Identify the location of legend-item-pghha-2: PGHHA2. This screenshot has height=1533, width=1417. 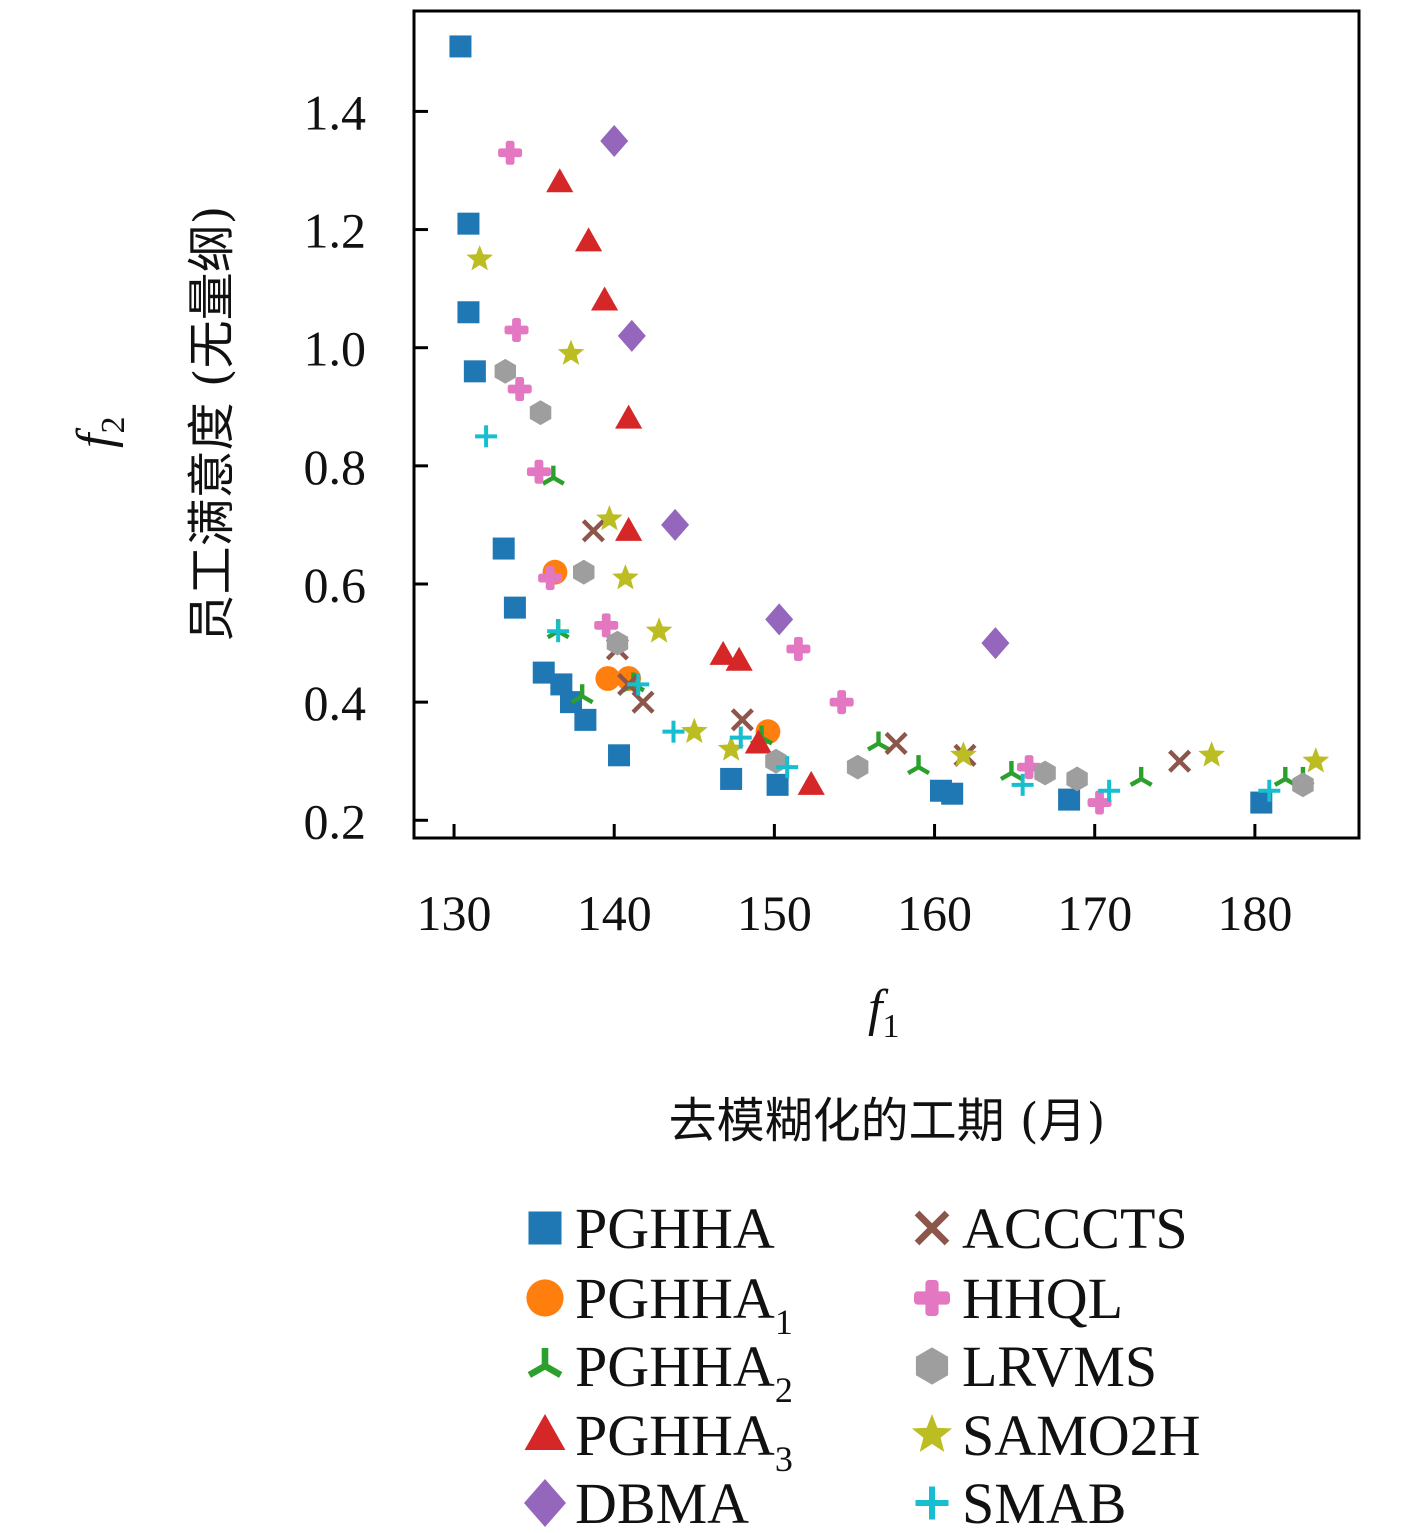
(660, 1372).